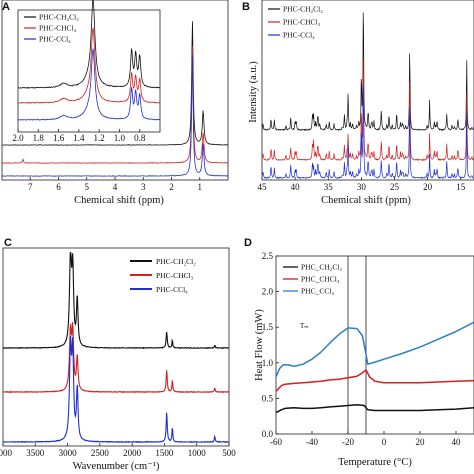 This screenshot has width=474, height=474. Describe the element at coordinates (268, 292) in the screenshot. I see `panel-d-ytick-label-2-0: 2.0` at that location.